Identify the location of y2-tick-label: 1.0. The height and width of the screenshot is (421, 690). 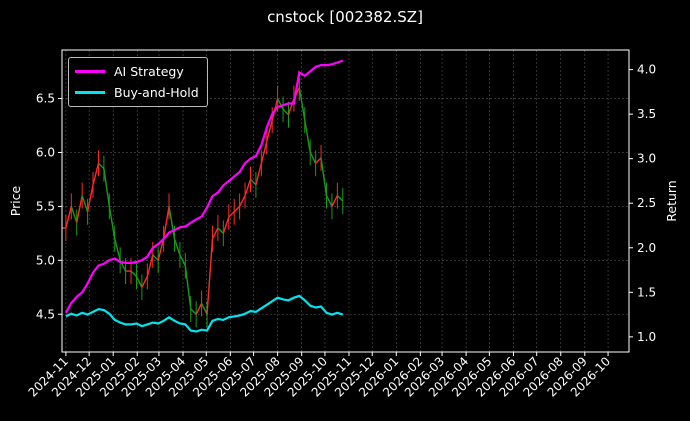
(646, 337).